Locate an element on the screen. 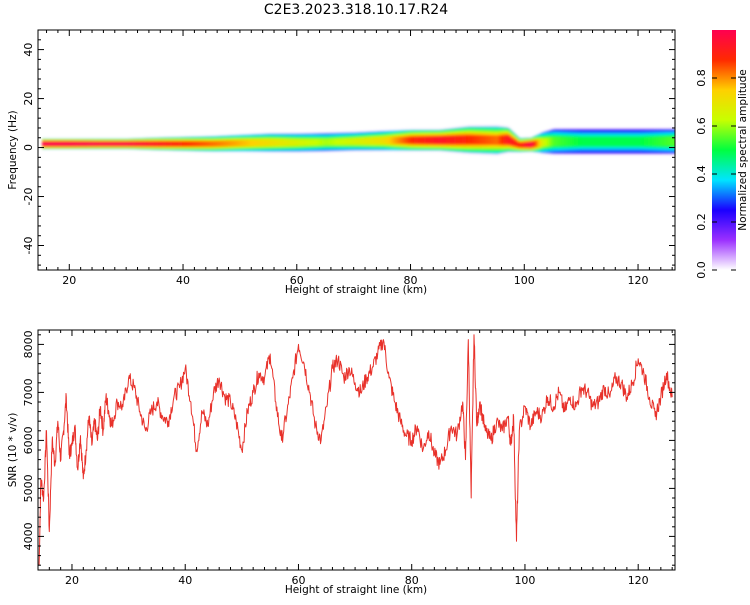  colorbar-tick-label: 0.2 is located at coordinates (701, 222).